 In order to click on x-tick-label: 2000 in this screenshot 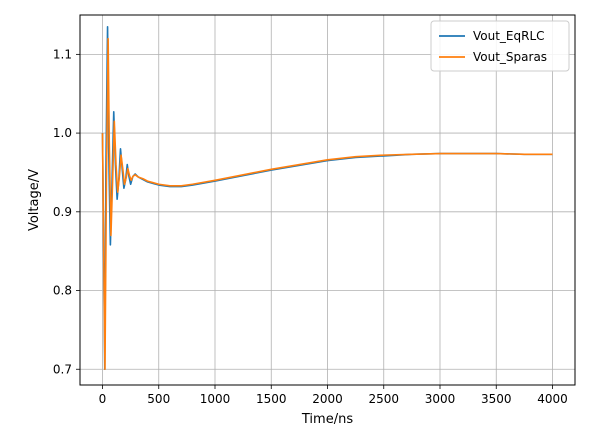, I will do `click(327, 399)`.